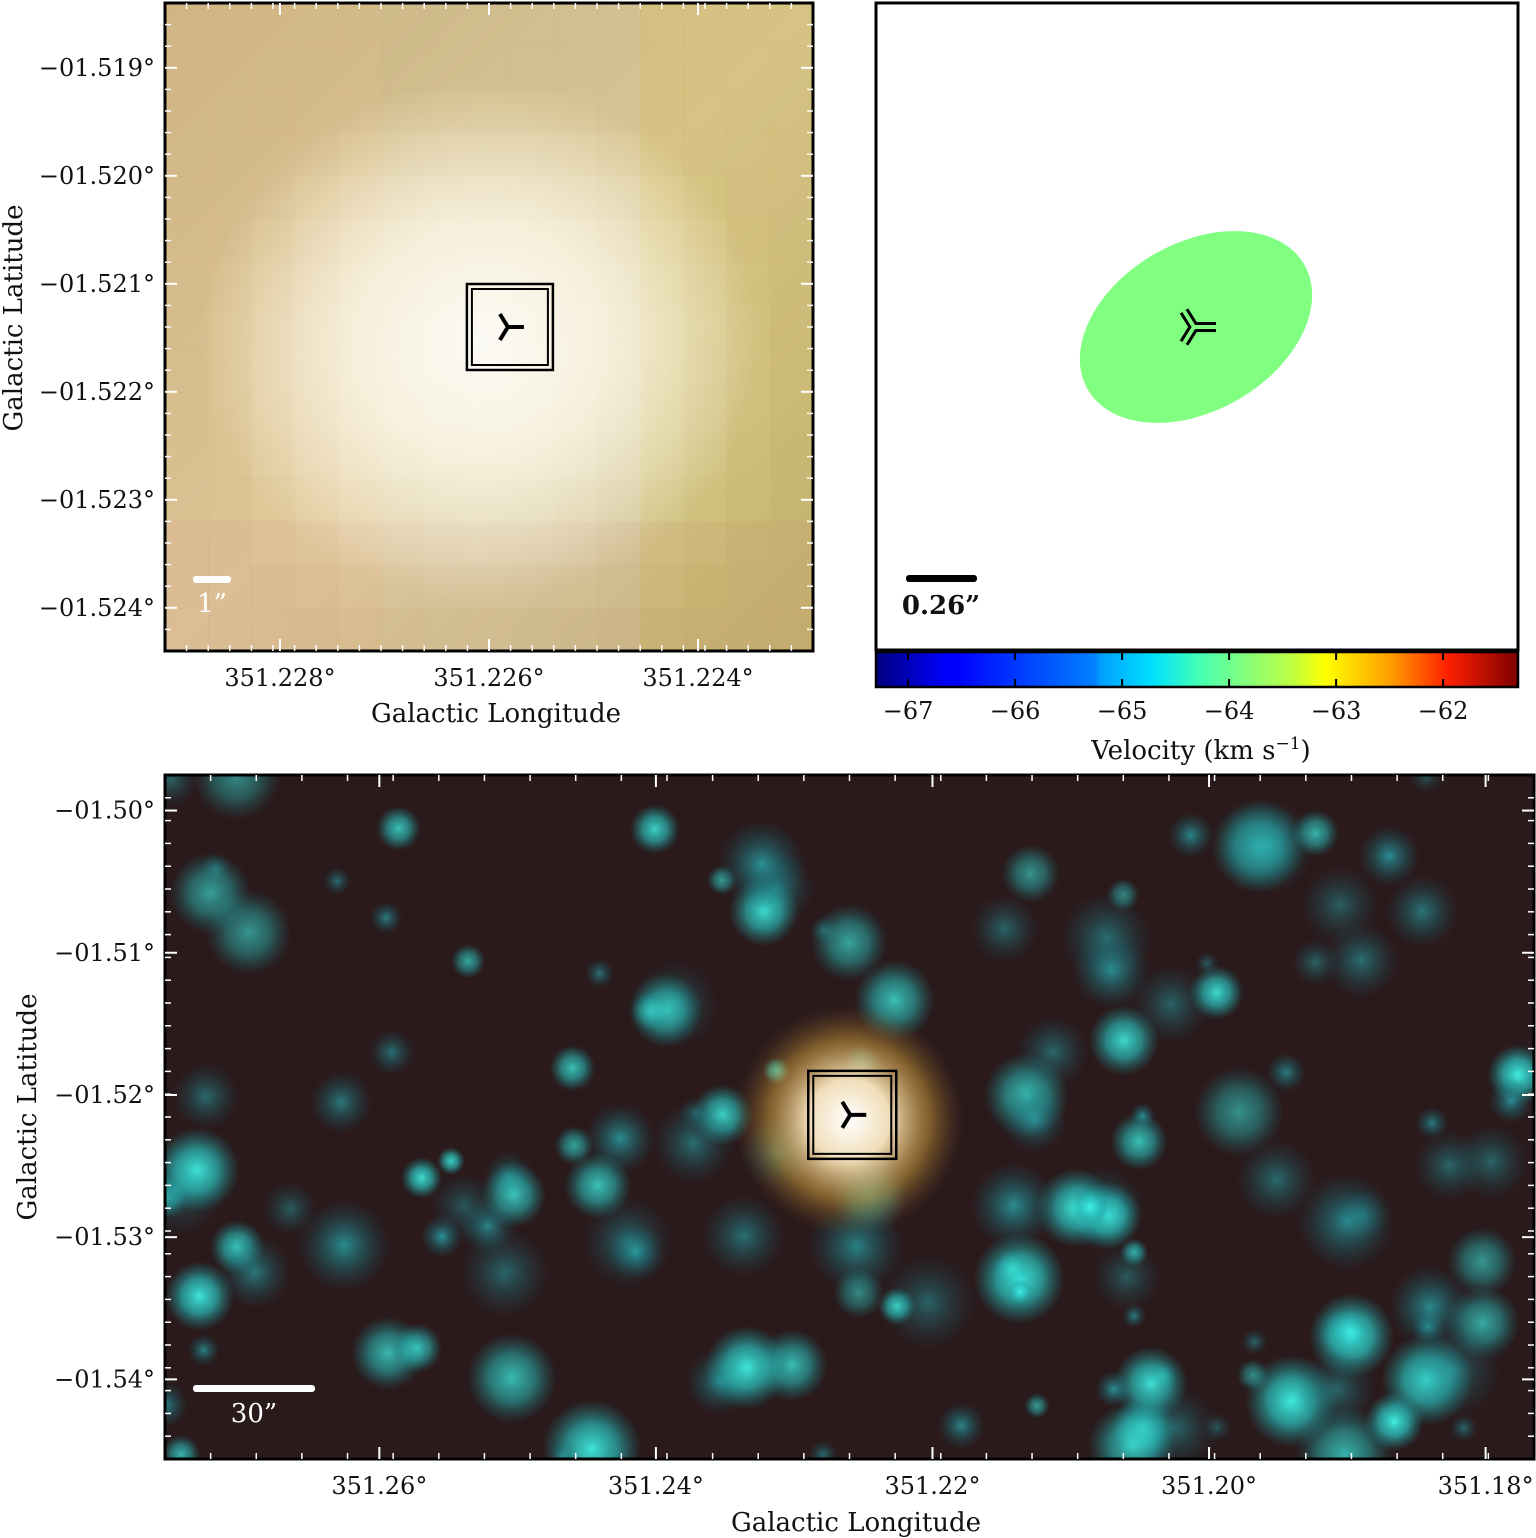 The width and height of the screenshot is (1536, 1538). I want to click on b-xtick-label: 351.22°, so click(932, 1486).